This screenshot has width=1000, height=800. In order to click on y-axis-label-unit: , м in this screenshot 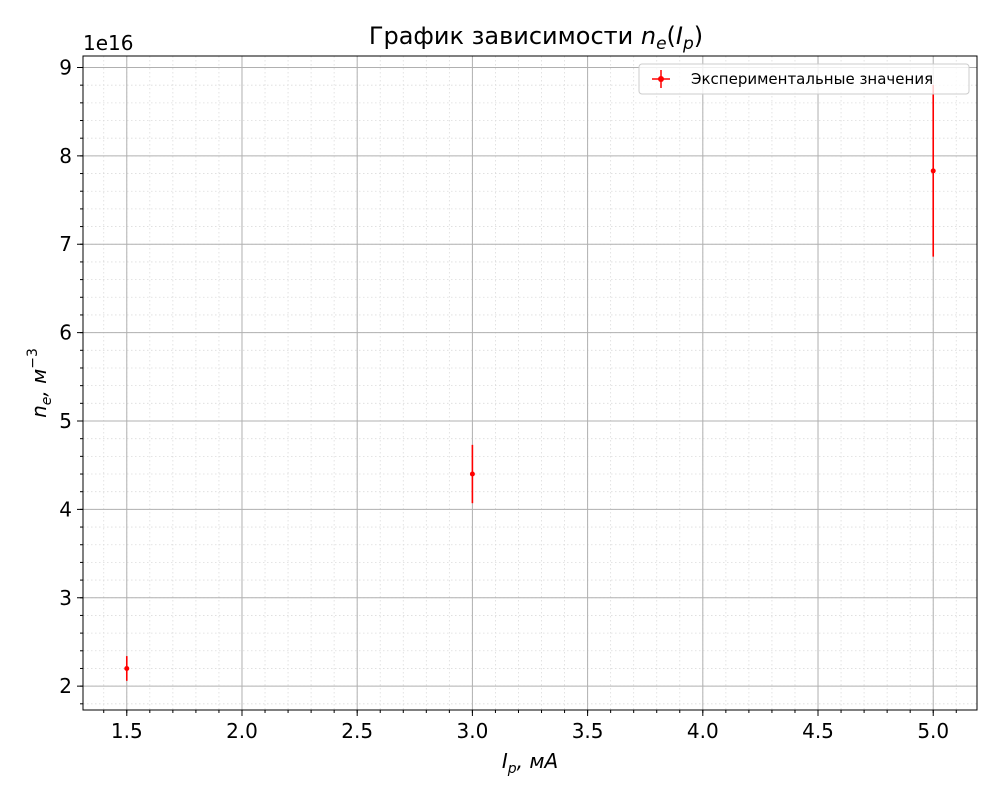, I will do `click(39, 383)`.